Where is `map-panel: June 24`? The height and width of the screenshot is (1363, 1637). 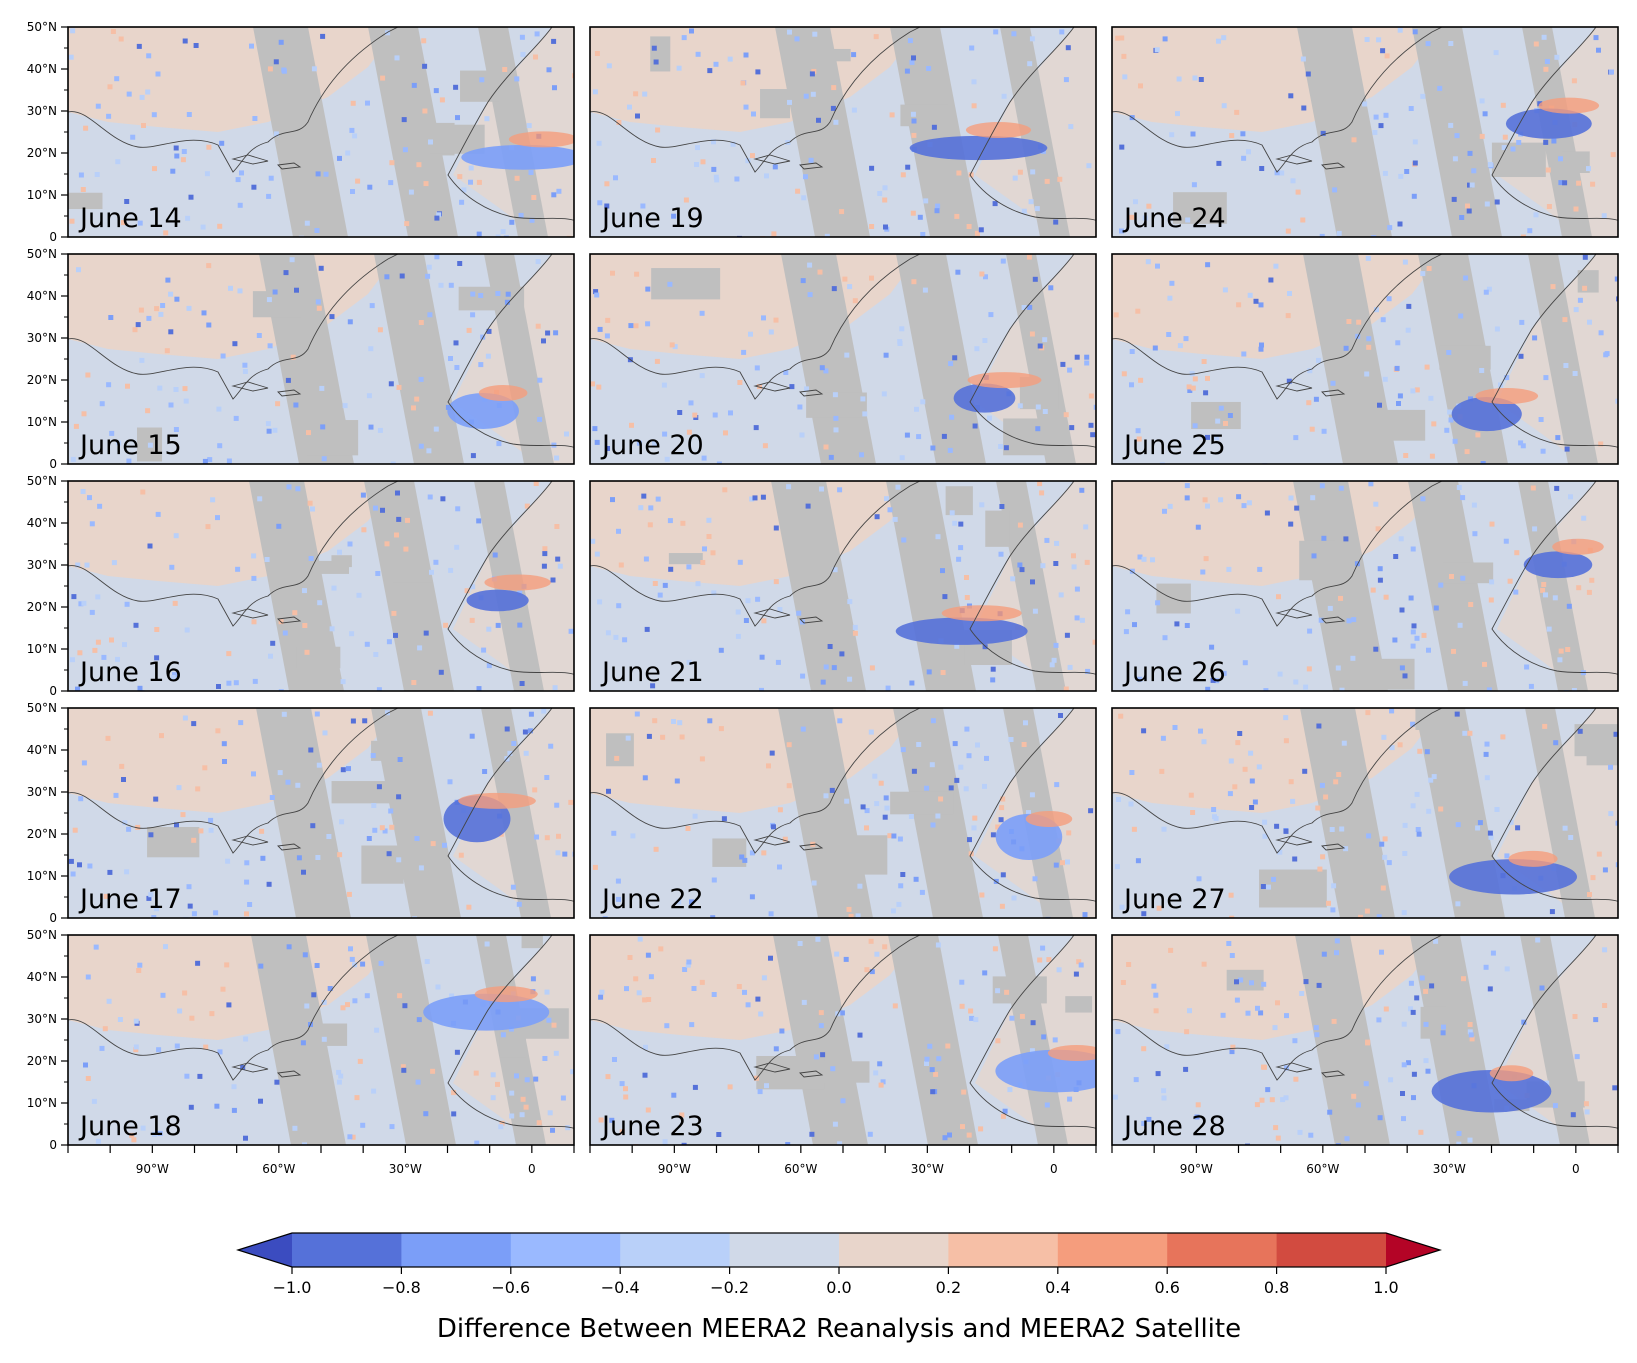
map-panel: June 24 is located at coordinates (1365, 132).